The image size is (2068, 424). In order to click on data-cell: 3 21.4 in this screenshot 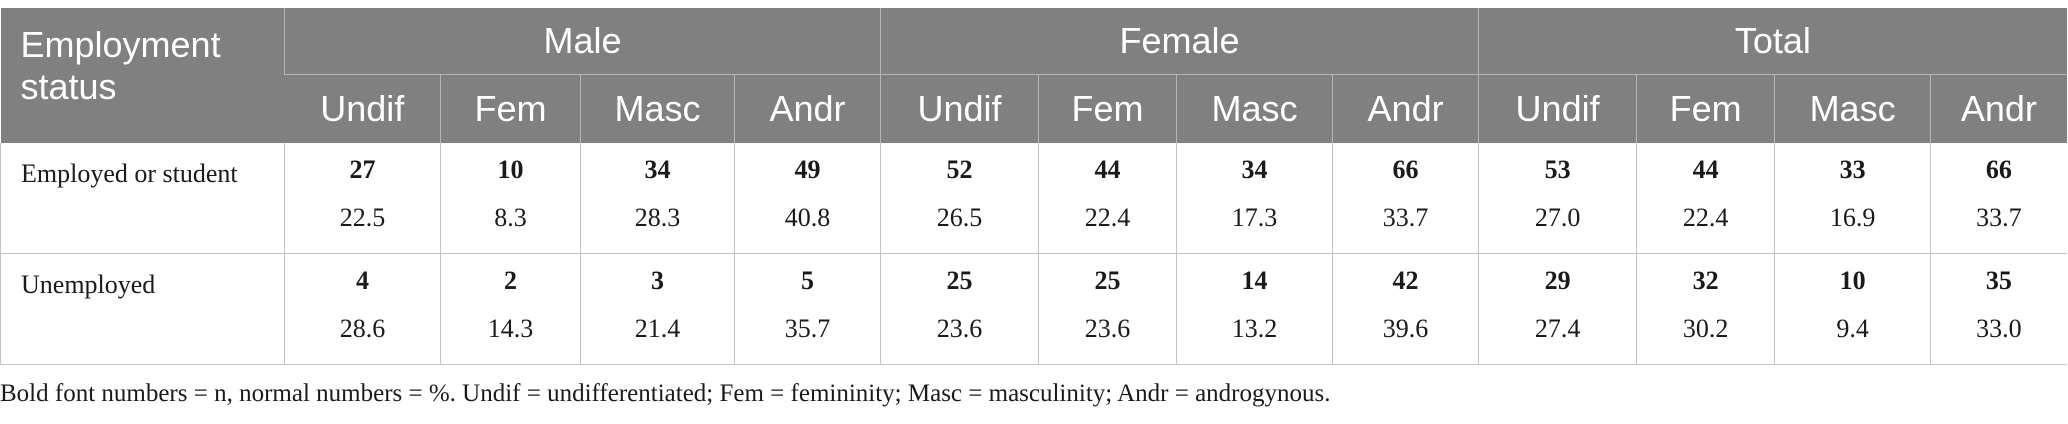, I will do `click(657, 309)`.